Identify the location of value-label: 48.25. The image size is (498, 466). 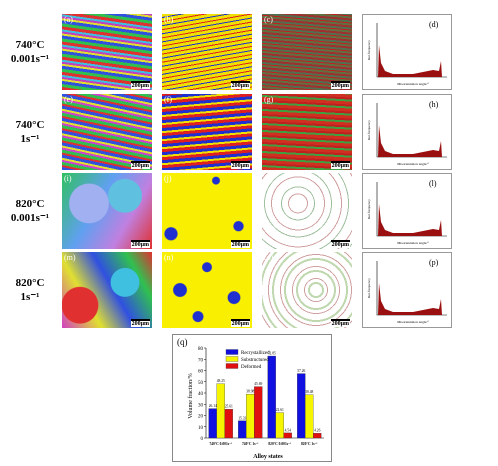
(221, 381).